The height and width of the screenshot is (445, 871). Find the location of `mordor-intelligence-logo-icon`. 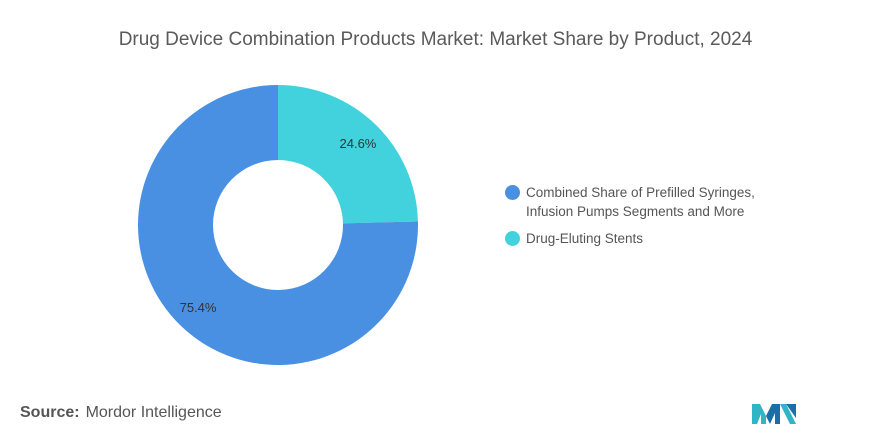

mordor-intelligence-logo-icon is located at coordinates (774, 414).